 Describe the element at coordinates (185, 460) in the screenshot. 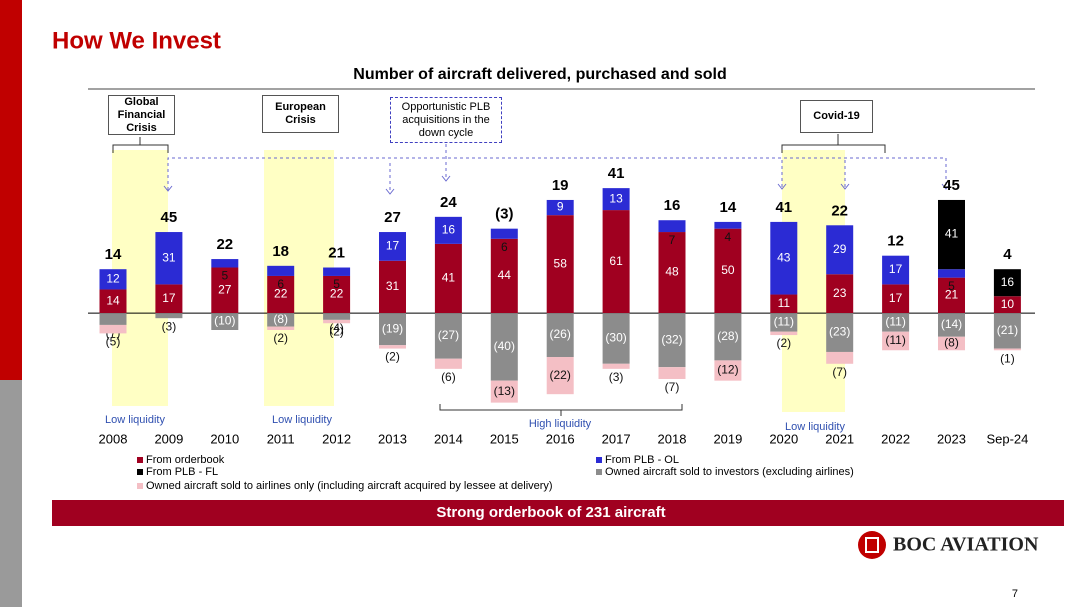

I see `legend-label: From orderbook` at that location.